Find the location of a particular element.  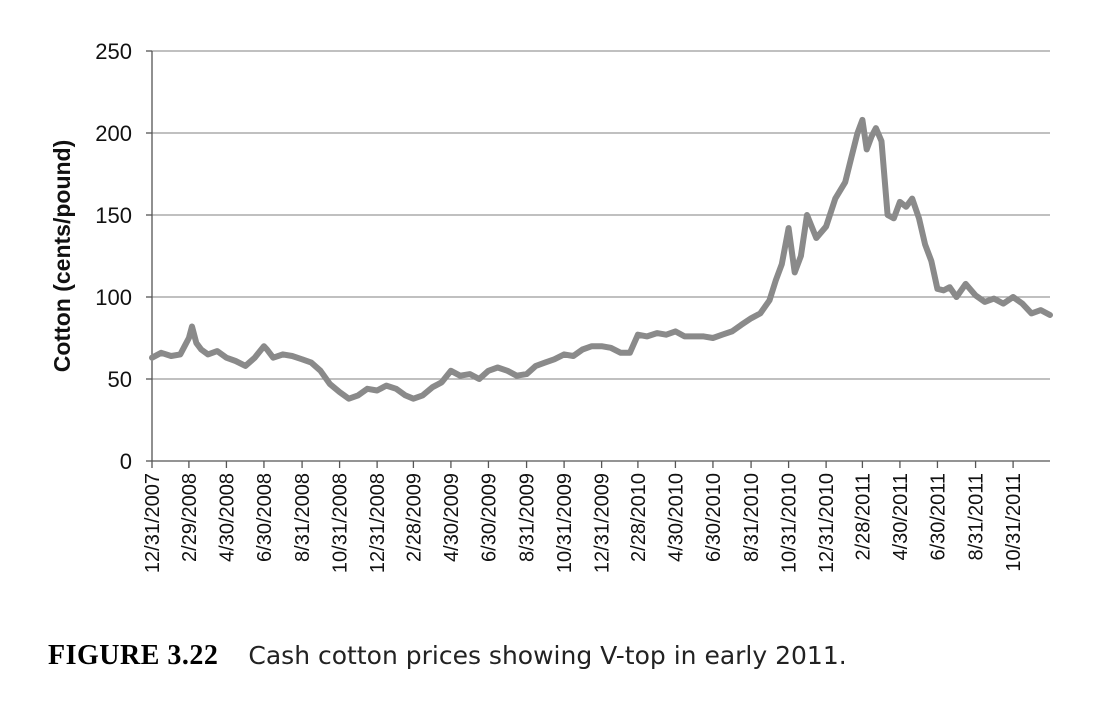

x-tick-label: 10/31/2009 is located at coordinates (565, 523).